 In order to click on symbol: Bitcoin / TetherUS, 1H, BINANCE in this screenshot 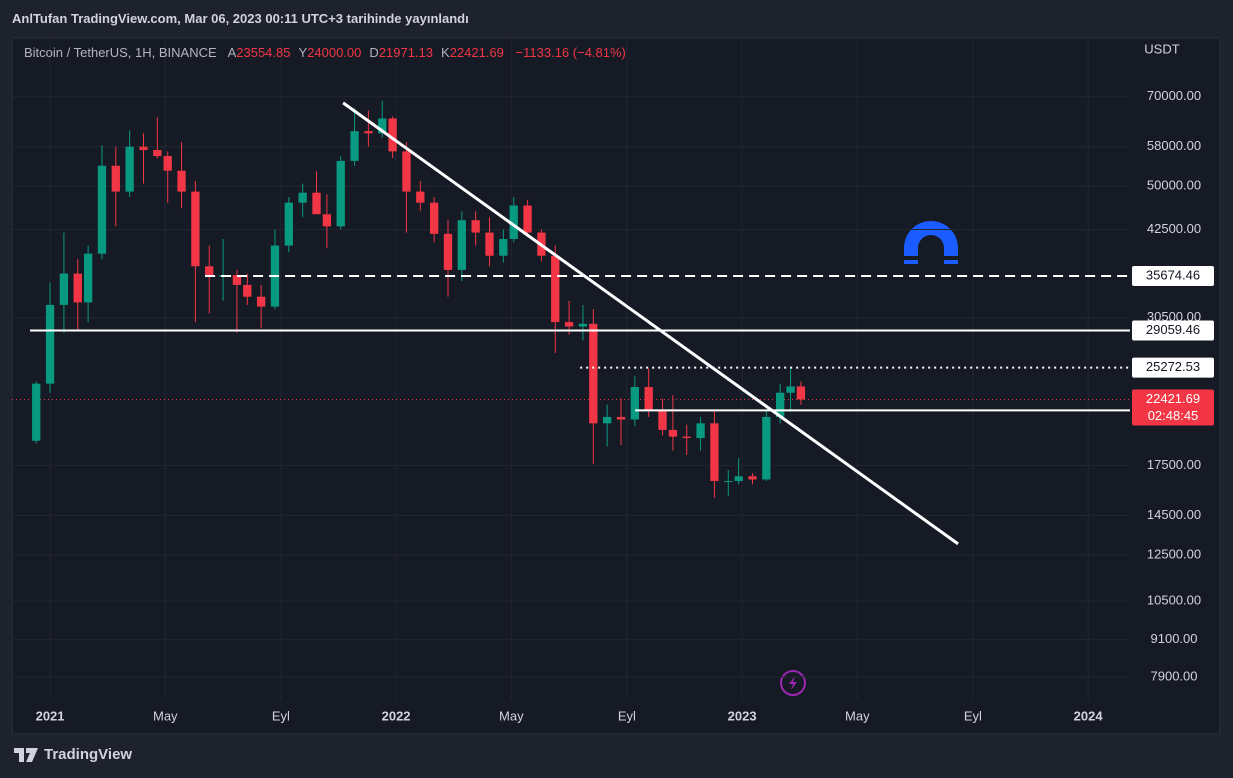, I will do `click(120, 52)`.